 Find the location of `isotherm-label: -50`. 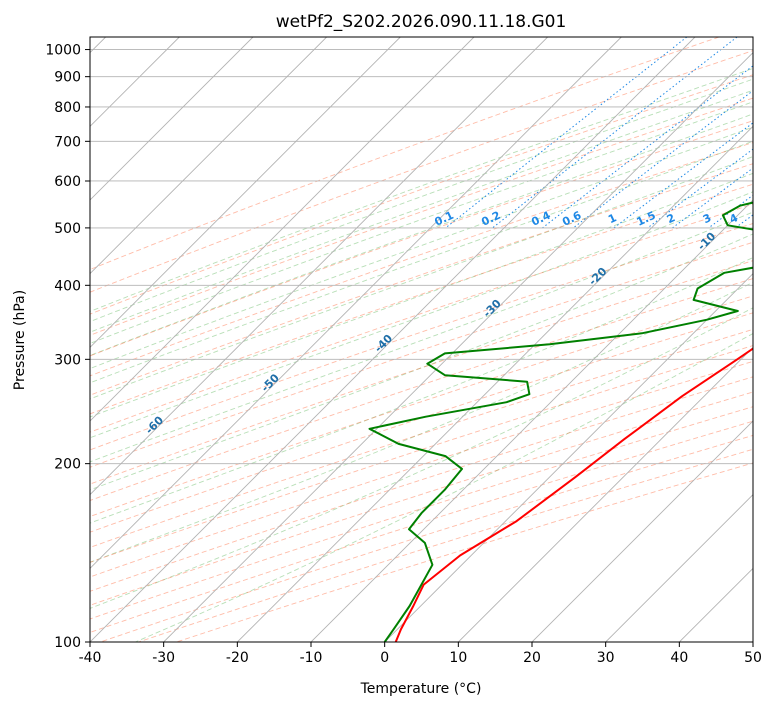

isotherm-label: -50 is located at coordinates (270, 382).